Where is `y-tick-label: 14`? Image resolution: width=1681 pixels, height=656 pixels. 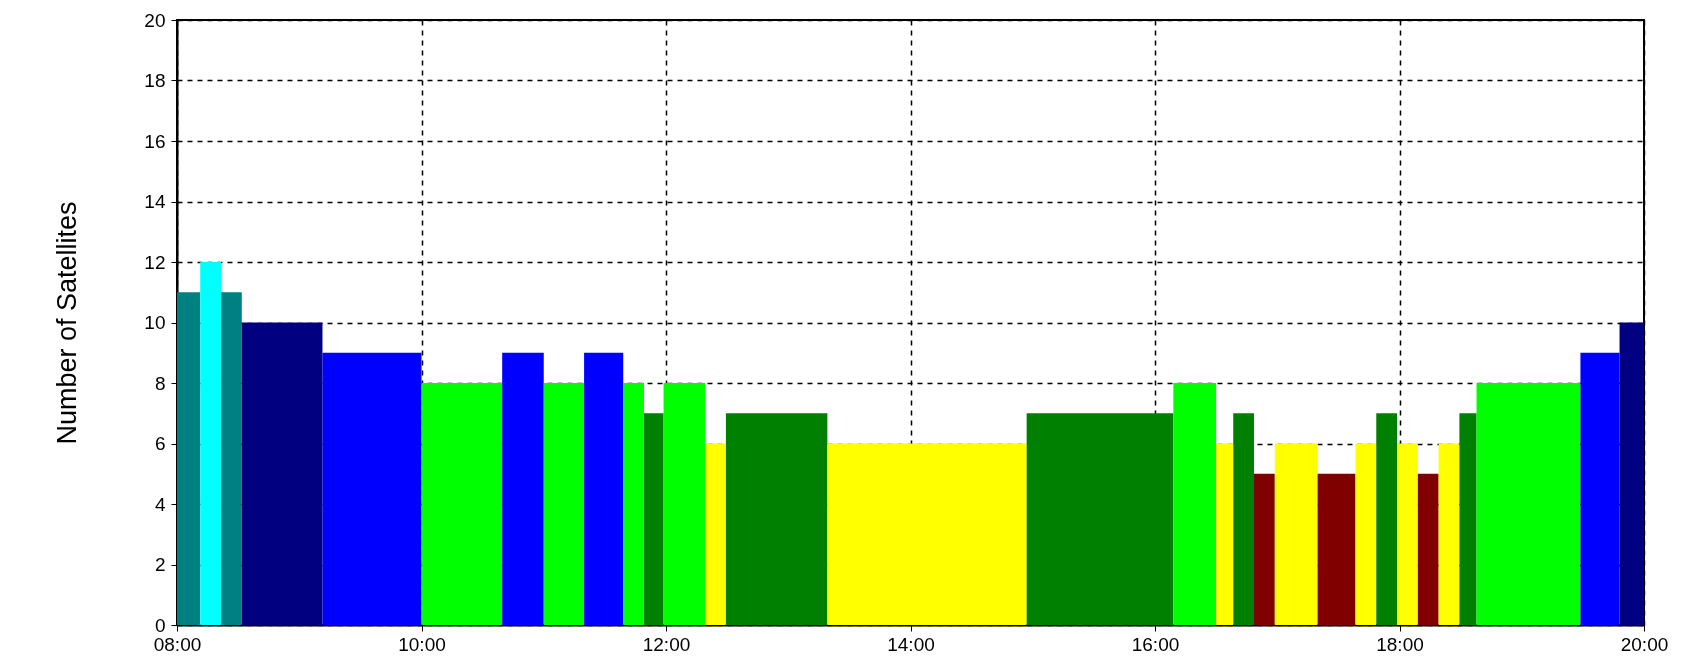 y-tick-label: 14 is located at coordinates (155, 201).